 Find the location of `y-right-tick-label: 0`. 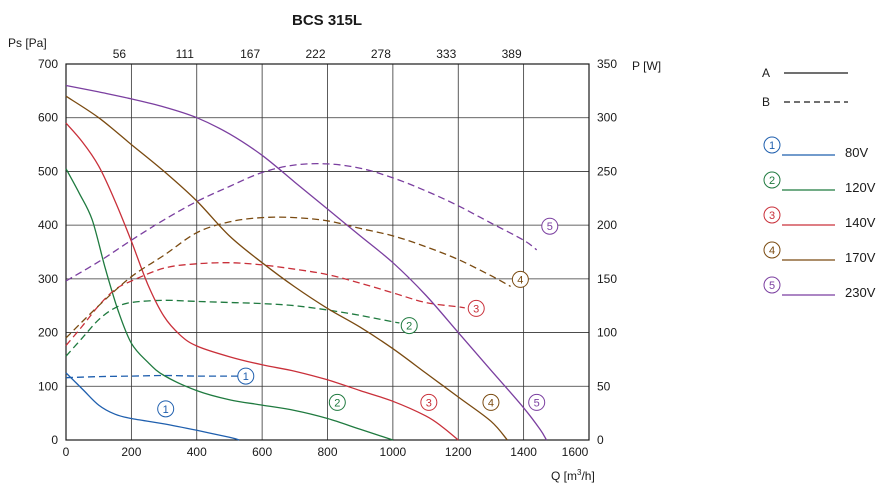

y-right-tick-label: 0 is located at coordinates (600, 440).